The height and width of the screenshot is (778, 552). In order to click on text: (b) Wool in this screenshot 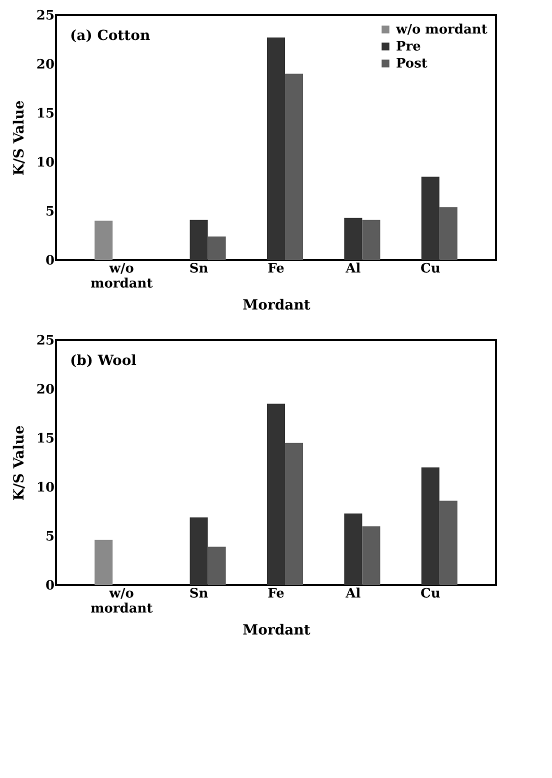, I will do `click(103, 361)`.